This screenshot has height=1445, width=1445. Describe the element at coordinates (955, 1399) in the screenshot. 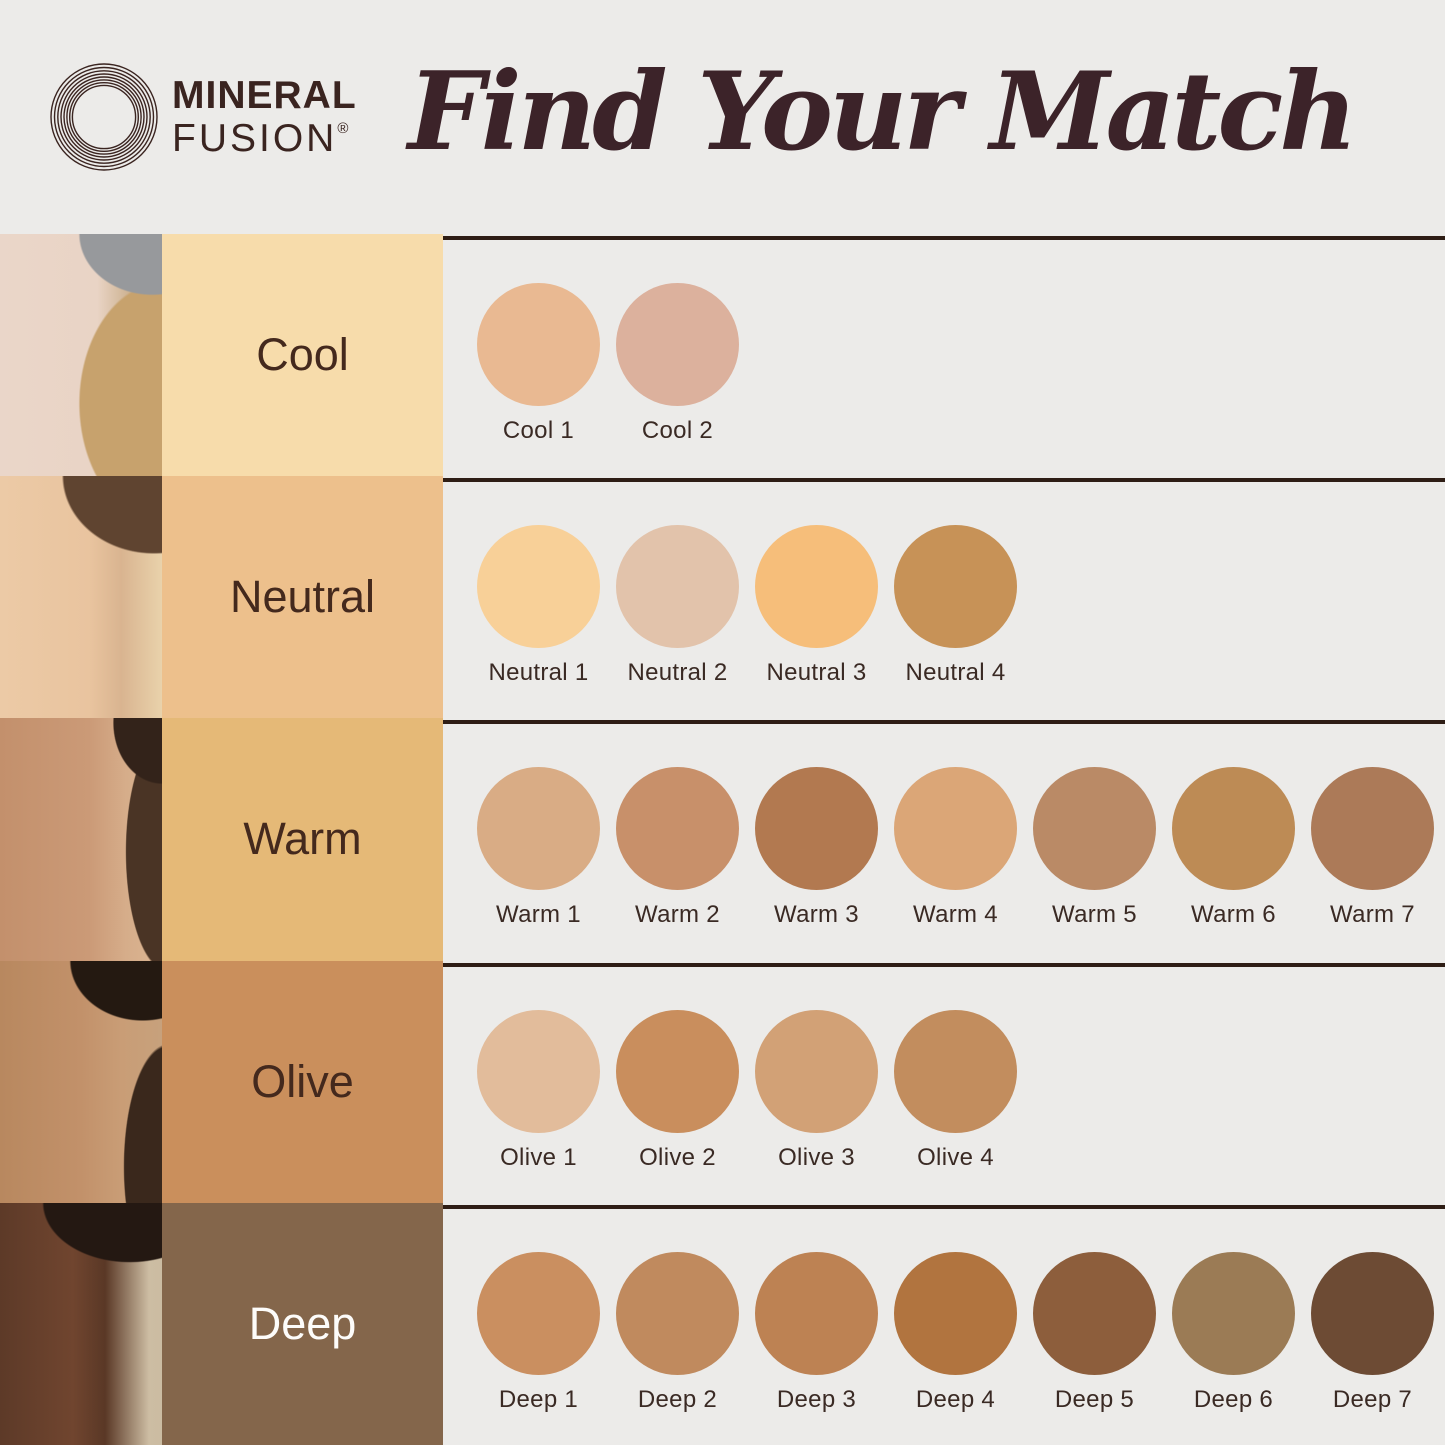

I see `shade-label: Deep 4` at that location.